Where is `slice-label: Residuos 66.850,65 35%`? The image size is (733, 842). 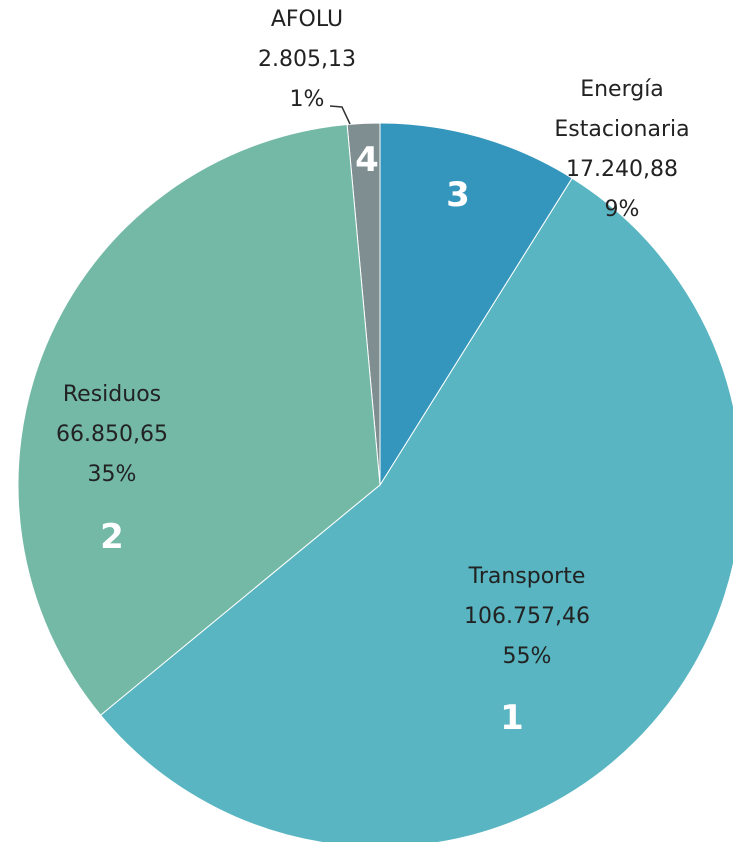
slice-label: Residuos 66.850,65 35% is located at coordinates (112, 435).